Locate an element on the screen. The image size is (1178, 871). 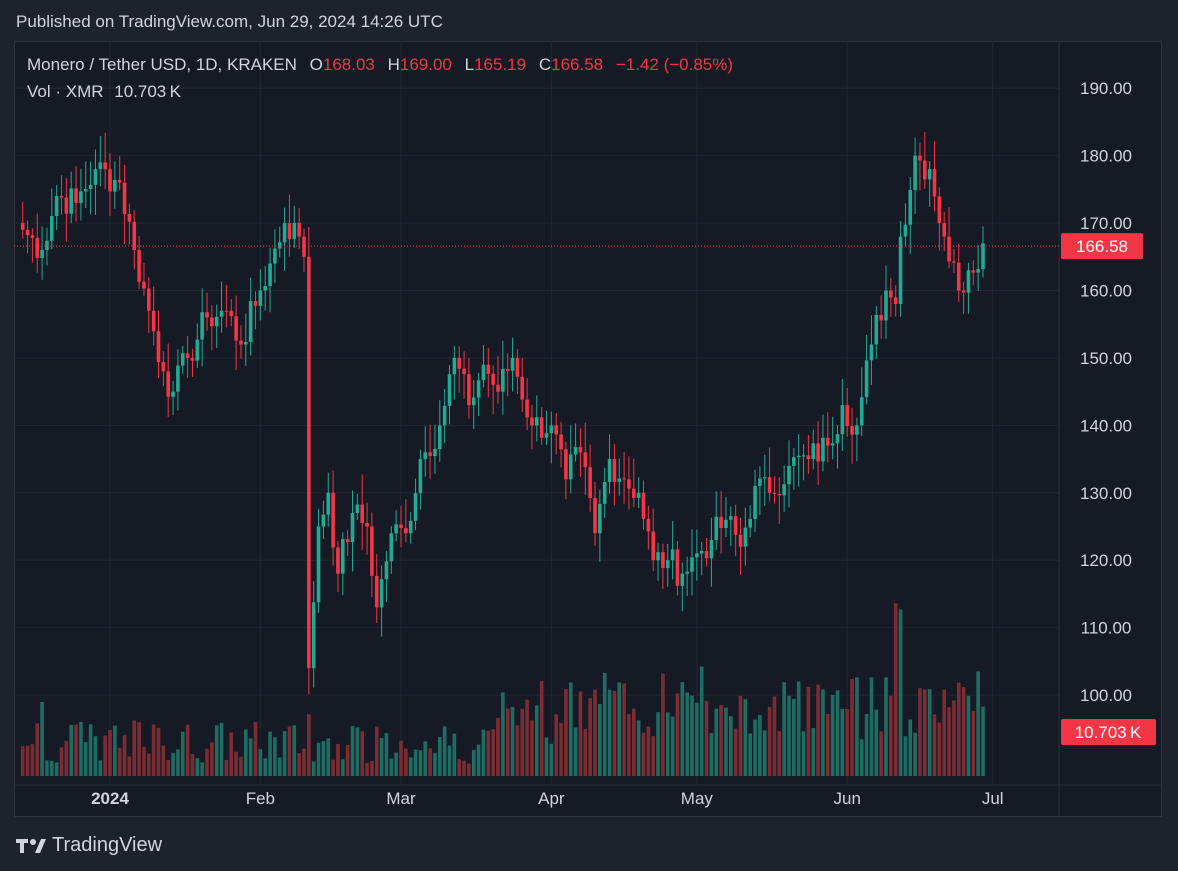
x-tick-label: Apr is located at coordinates (551, 798).